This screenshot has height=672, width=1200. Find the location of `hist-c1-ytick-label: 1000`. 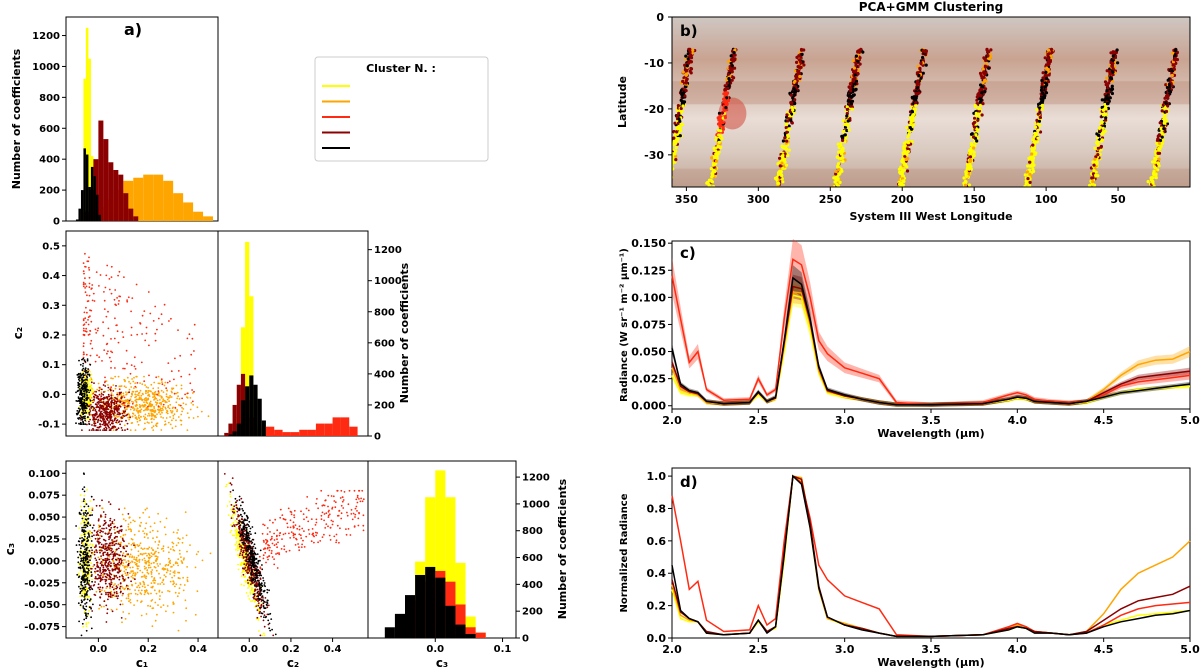

hist-c1-ytick-label: 1000 is located at coordinates (46, 67).